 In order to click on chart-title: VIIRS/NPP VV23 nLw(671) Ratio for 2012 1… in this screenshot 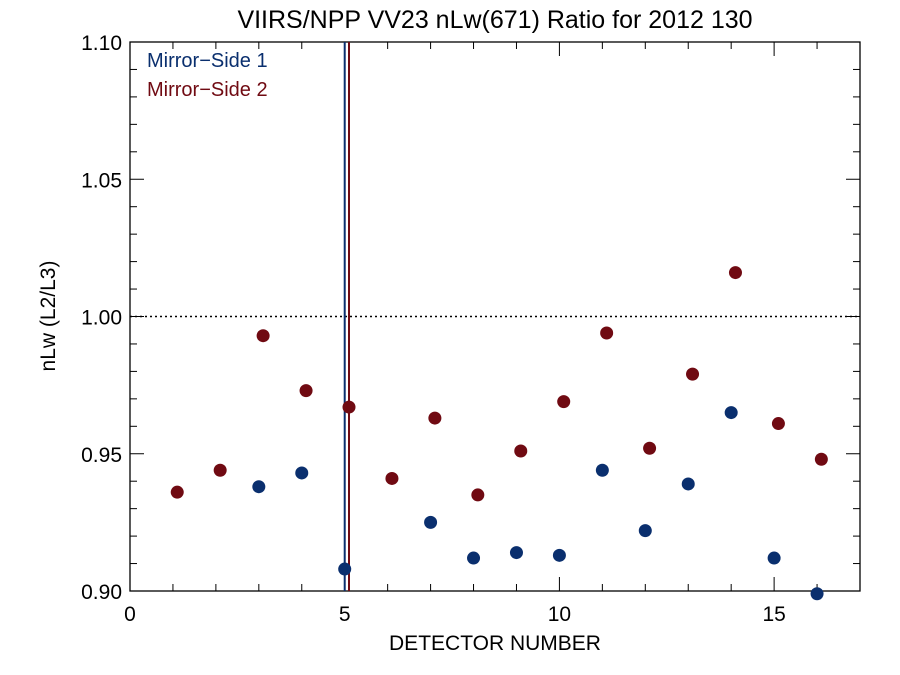, I will do `click(494, 20)`.